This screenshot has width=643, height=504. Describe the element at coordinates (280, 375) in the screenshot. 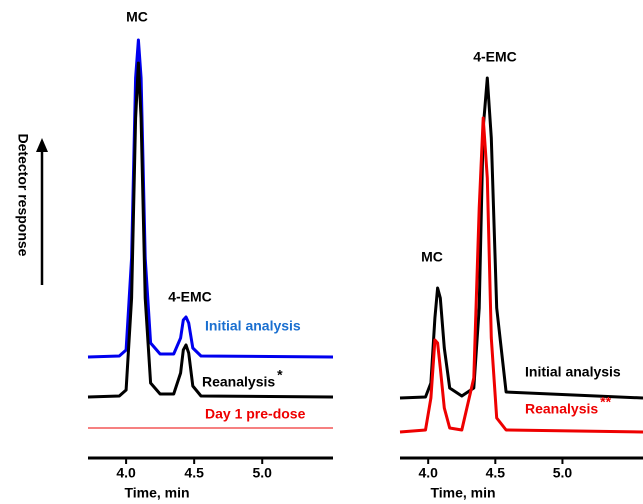

I see `series-note: *` at that location.